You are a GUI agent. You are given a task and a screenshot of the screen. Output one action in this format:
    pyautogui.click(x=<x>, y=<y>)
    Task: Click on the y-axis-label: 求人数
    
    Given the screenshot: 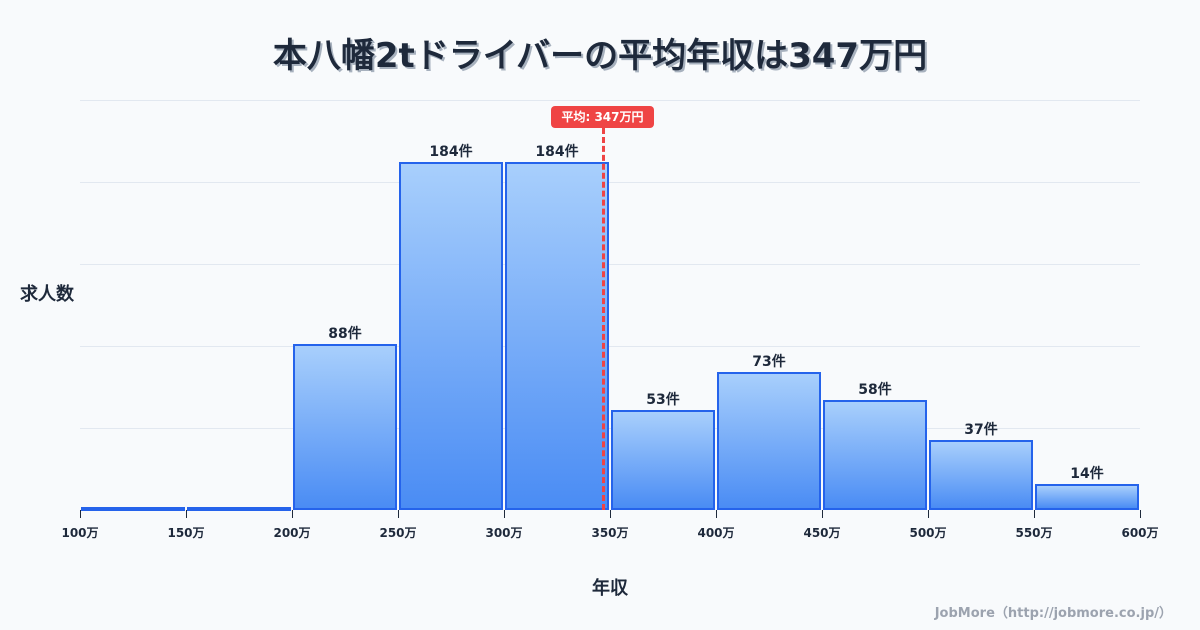 What is the action you would take?
    pyautogui.click(x=47, y=294)
    